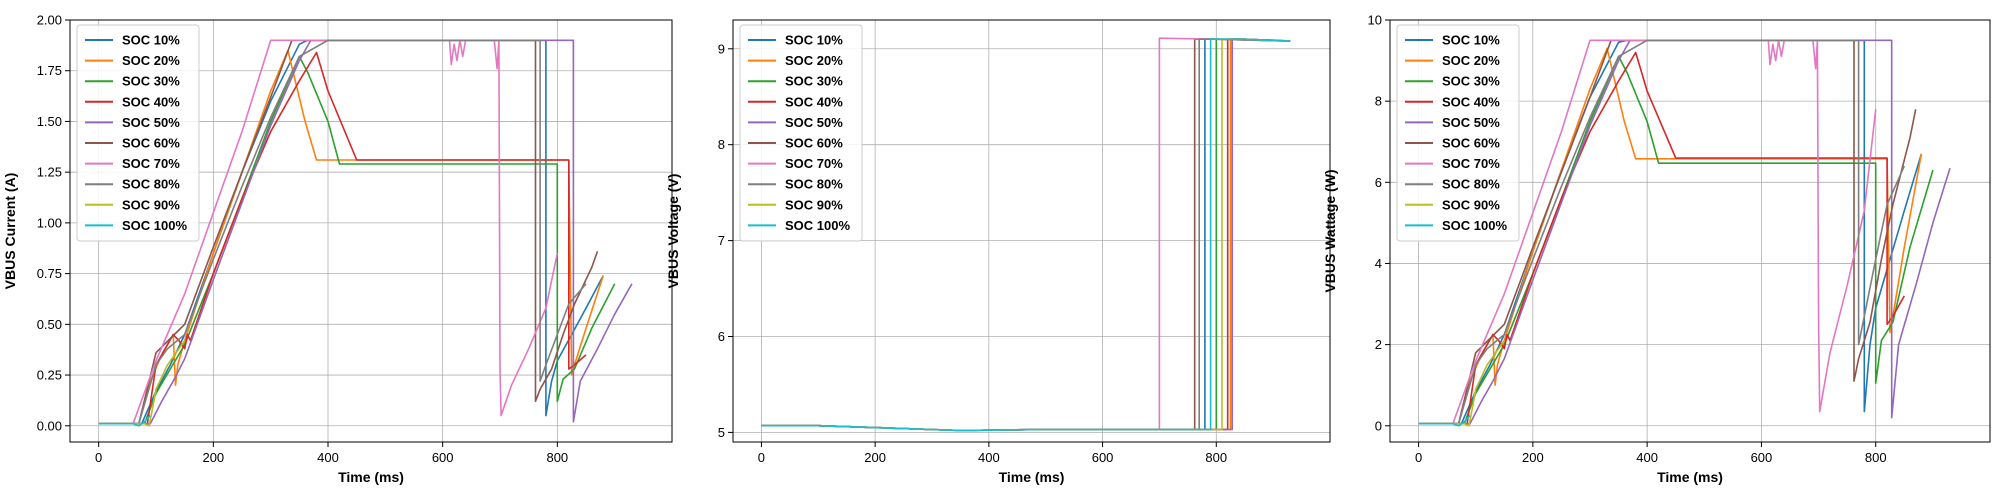 This screenshot has width=2000, height=500. What do you see at coordinates (49, 70) in the screenshot?
I see `y-tick-label: 1.75` at bounding box center [49, 70].